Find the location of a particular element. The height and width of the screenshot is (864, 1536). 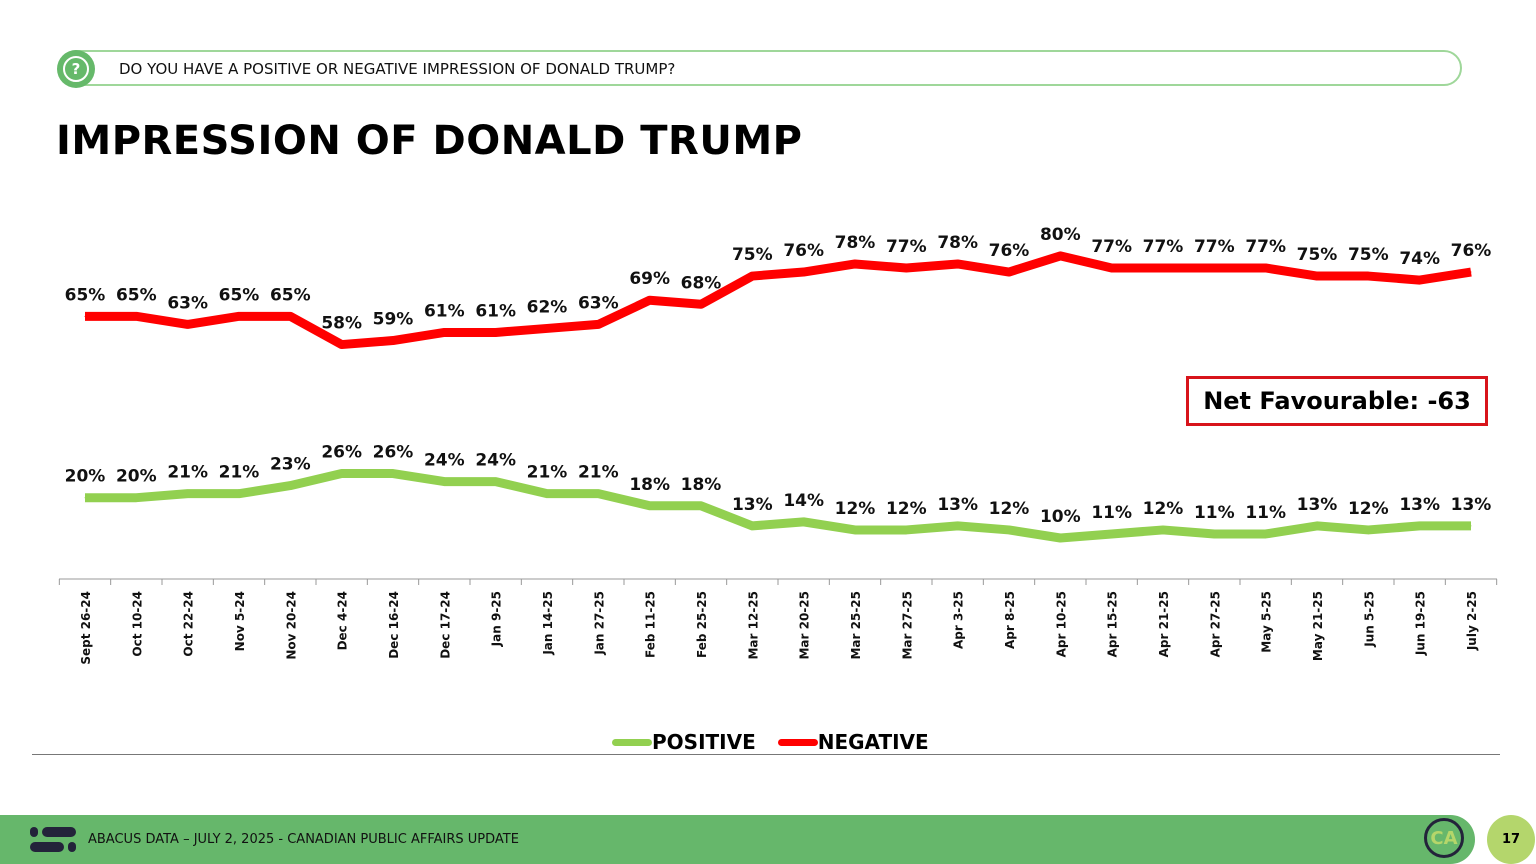

legend-swatch-negative is located at coordinates (797, 742).